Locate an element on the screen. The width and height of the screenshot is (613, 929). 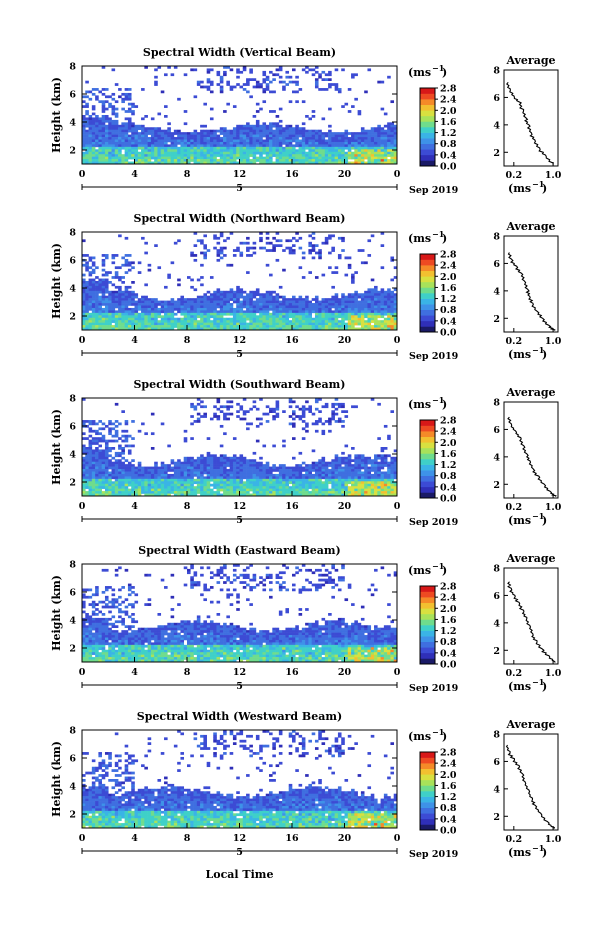
profile-line is located at coordinates (531, 291).